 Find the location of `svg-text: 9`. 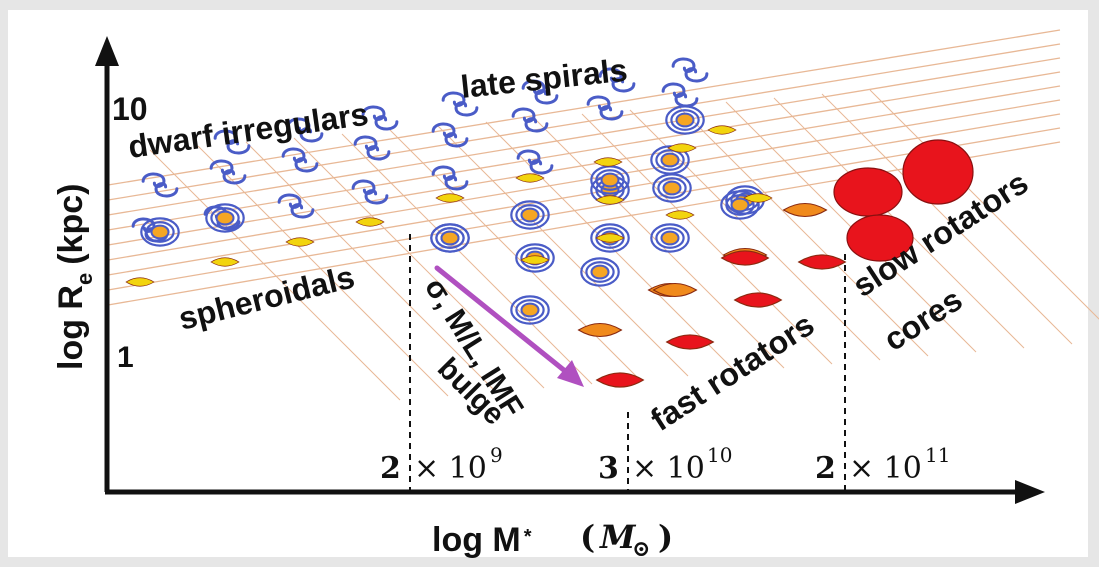

svg-text: 9 is located at coordinates (496, 455).